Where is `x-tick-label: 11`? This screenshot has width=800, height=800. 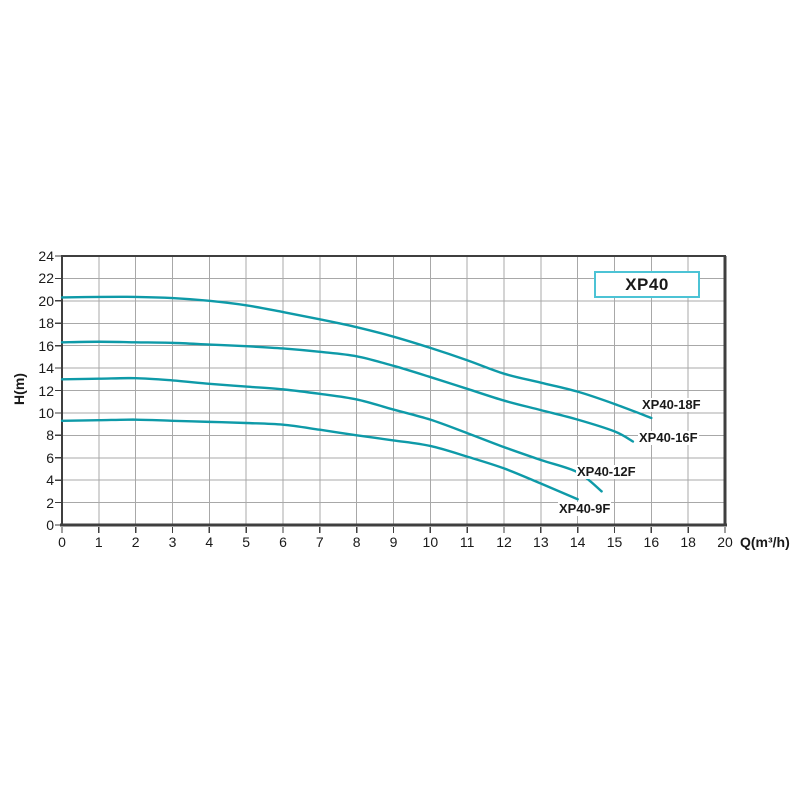
x-tick-label: 11 is located at coordinates (467, 542).